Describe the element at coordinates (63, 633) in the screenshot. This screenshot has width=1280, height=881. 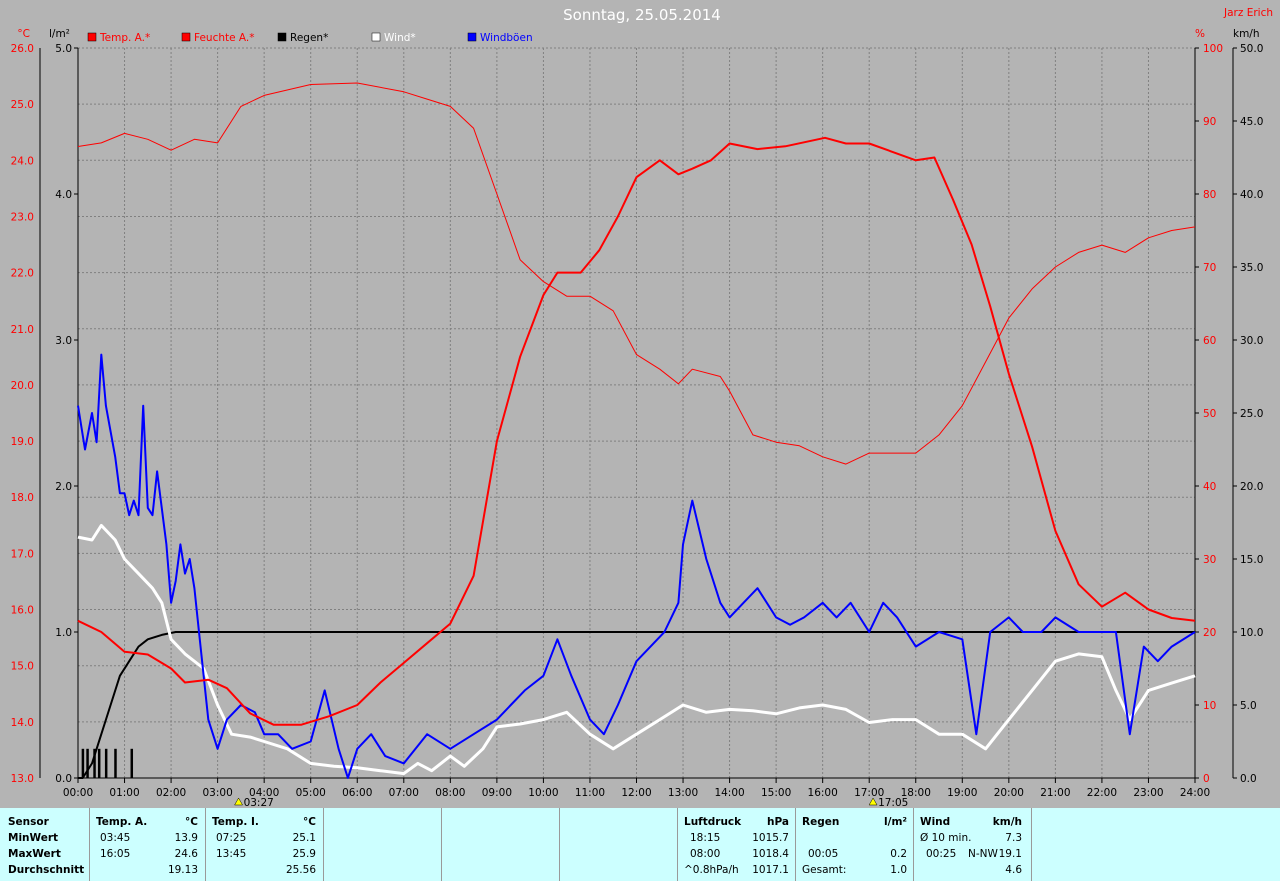
I see `rain-tick-label: 1.0` at that location.